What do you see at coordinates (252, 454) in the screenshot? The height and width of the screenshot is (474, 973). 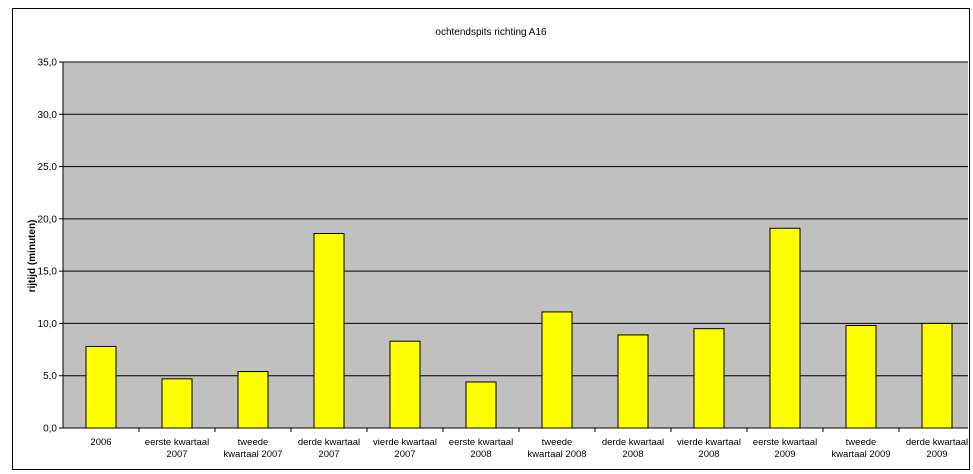 I see `x-tick-label: kwartaal 2007` at bounding box center [252, 454].